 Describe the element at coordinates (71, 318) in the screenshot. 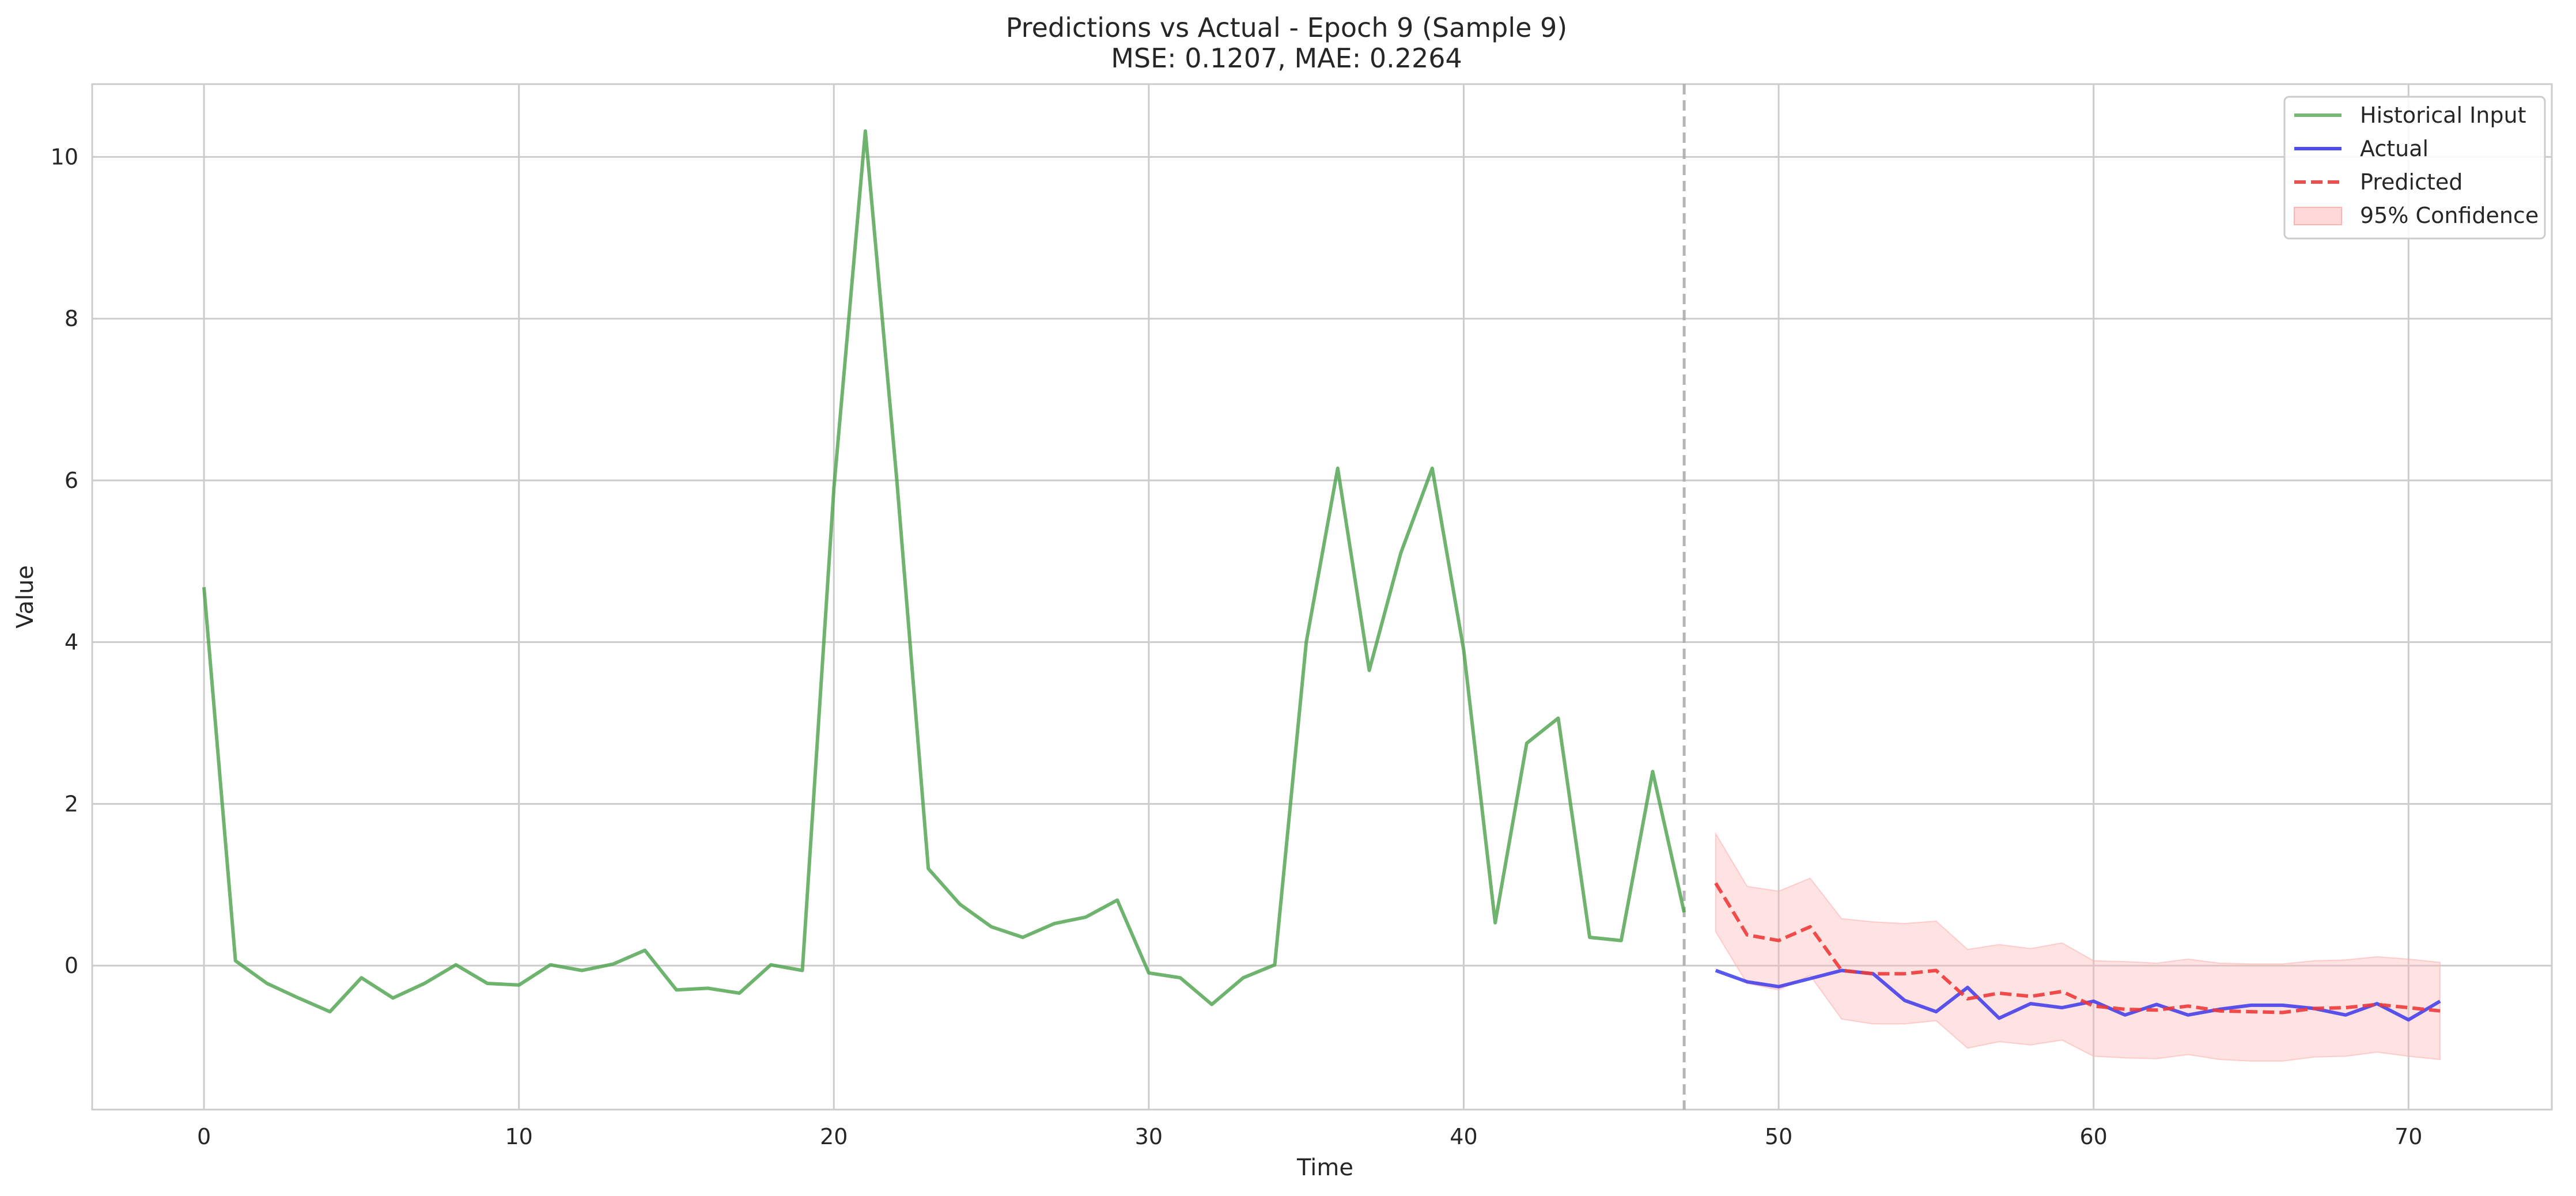

I see `y-tick-label: 8` at that location.